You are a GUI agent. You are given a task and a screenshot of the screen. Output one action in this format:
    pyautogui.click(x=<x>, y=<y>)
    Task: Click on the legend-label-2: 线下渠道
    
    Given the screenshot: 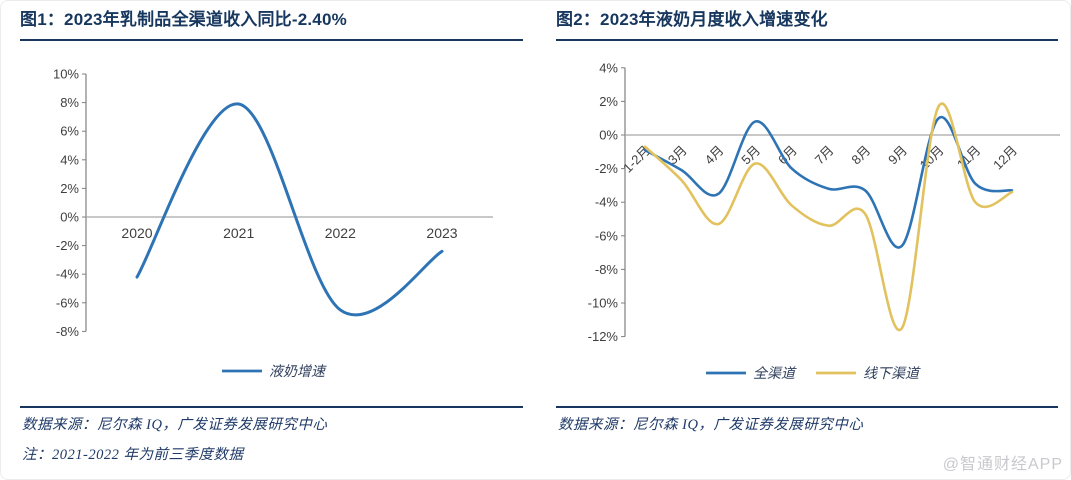 What is the action you would take?
    pyautogui.click(x=892, y=373)
    